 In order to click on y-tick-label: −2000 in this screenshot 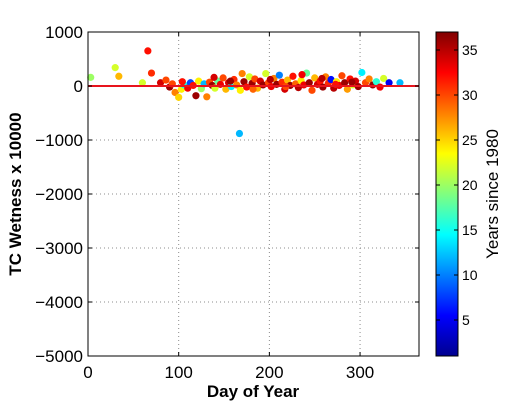, I will do `click(59, 194)`.